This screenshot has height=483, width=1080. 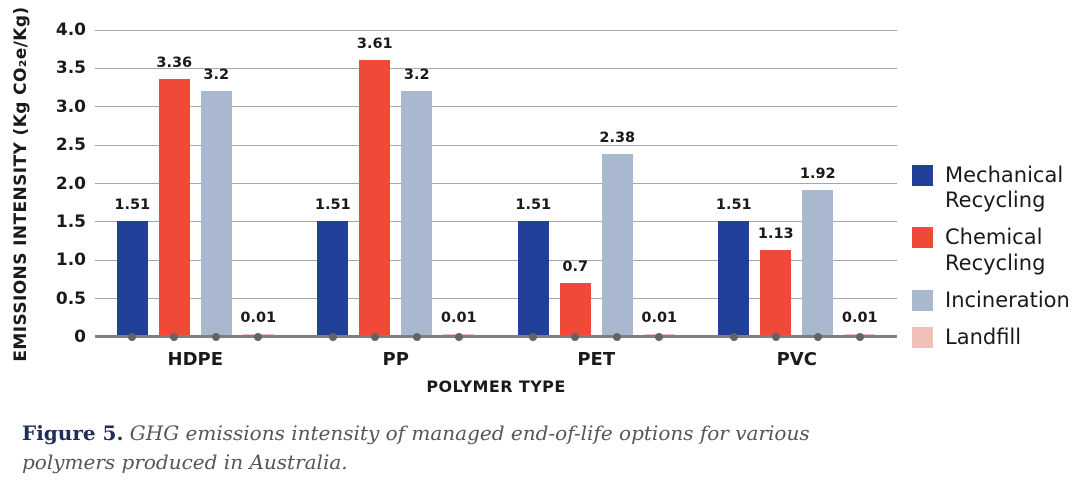 I want to click on category-group-pp: 1.51 3.61 3.2 0.01 PP, so click(x=396, y=200).